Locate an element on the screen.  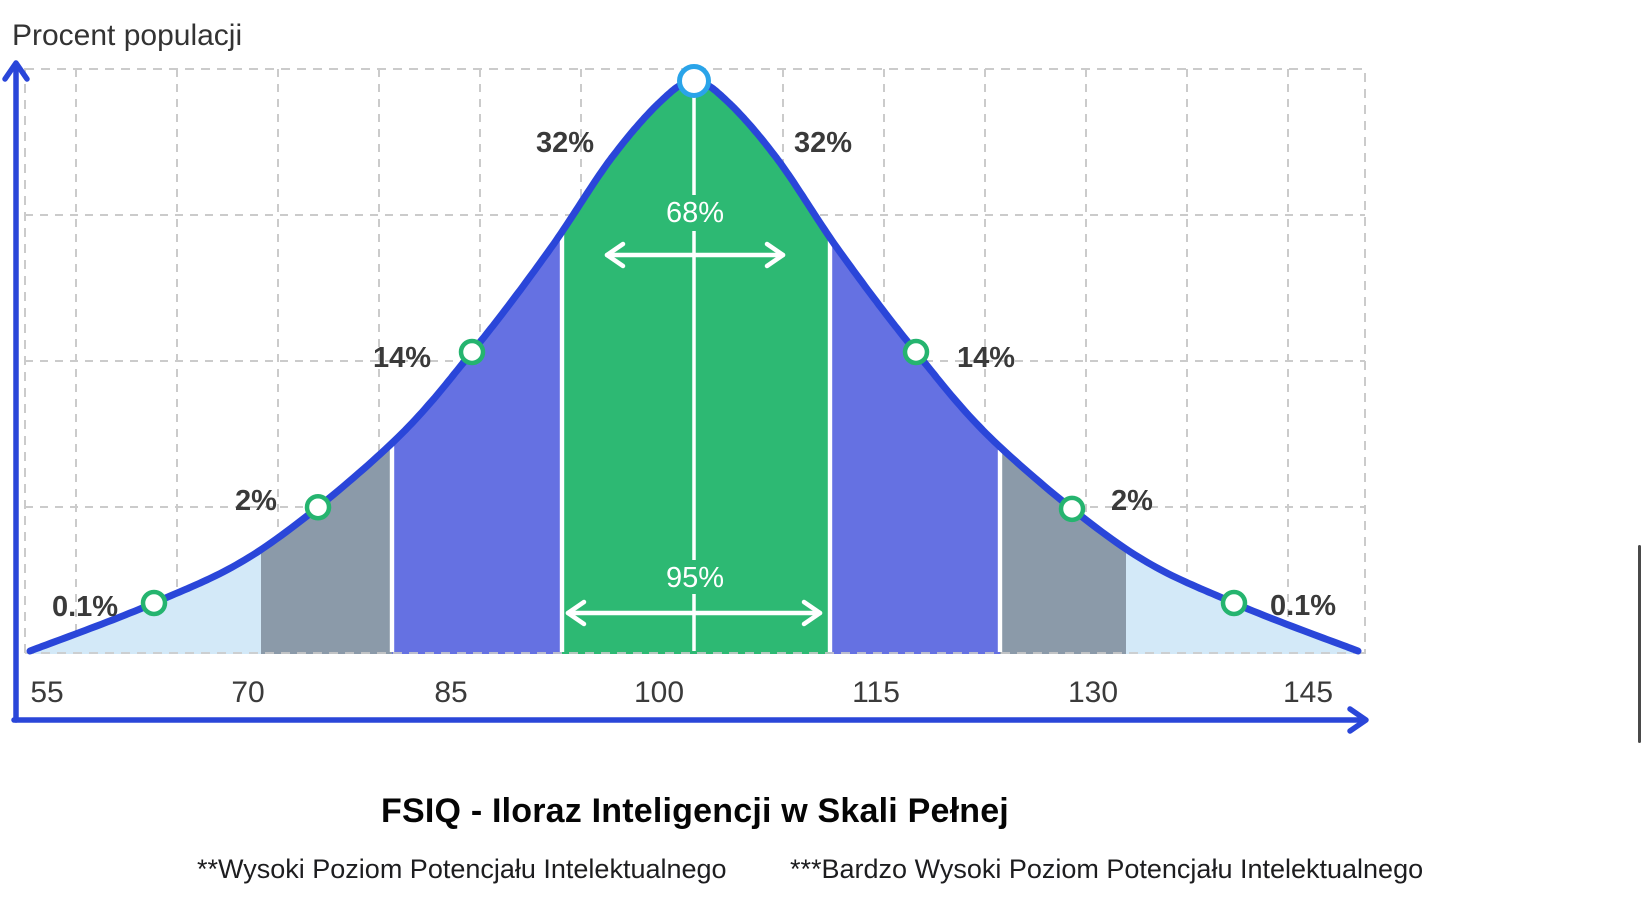
percent-label-mid-right: 14% is located at coordinates (986, 358).